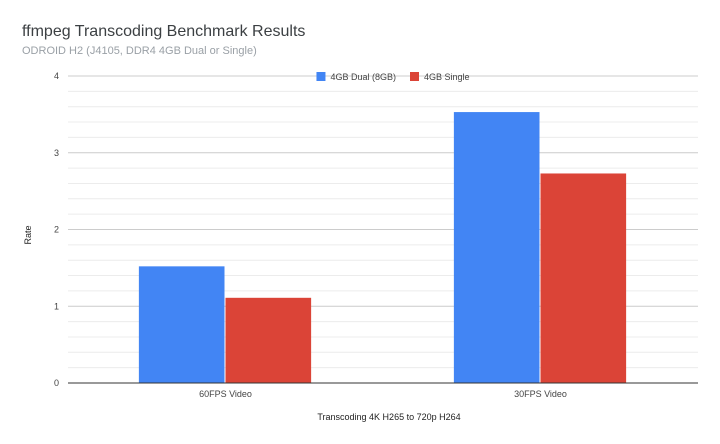 The image size is (720, 444). Describe the element at coordinates (56, 383) in the screenshot. I see `y-tick-label: 0` at that location.